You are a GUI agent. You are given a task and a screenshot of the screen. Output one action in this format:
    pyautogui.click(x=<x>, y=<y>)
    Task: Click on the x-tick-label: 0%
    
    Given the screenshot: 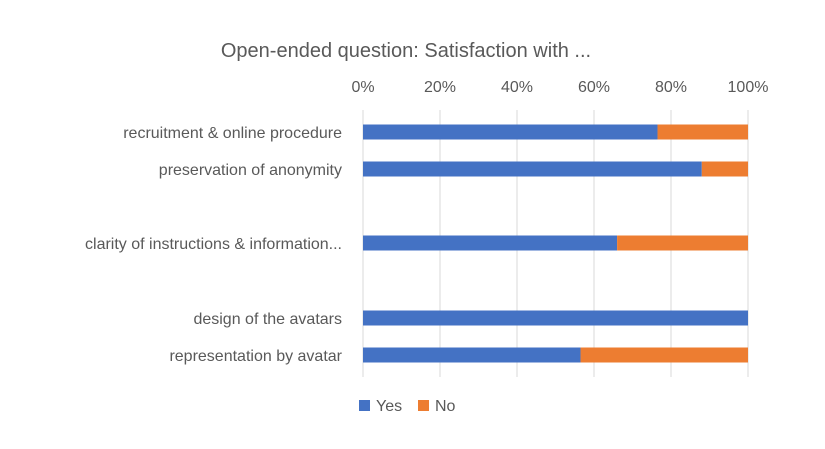 What is the action you would take?
    pyautogui.click(x=362, y=87)
    